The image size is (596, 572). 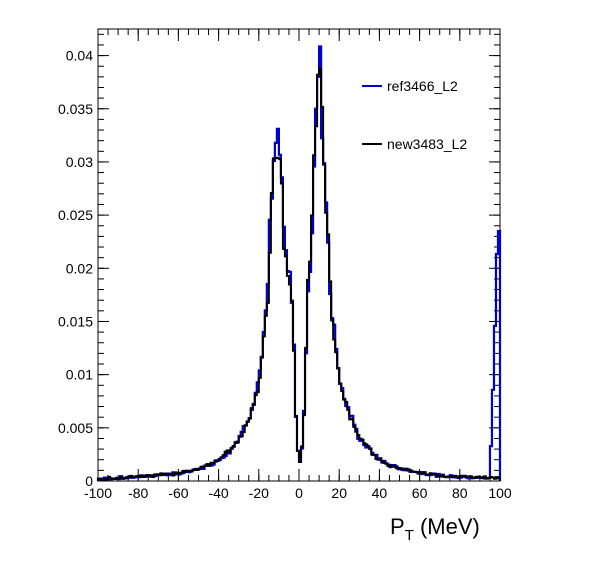 I want to click on x-tick-label: -40, so click(x=218, y=493).